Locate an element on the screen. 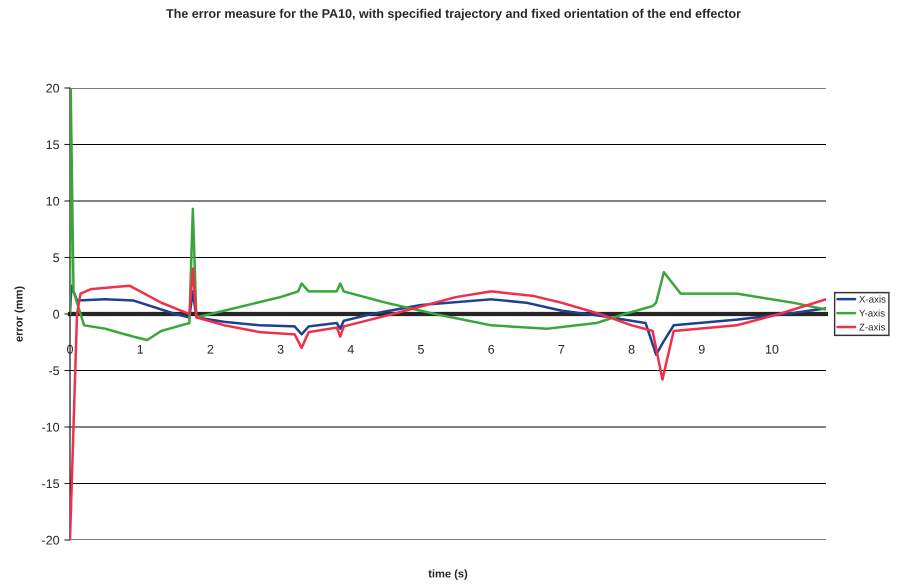 Image resolution: width=907 pixels, height=584 pixels. chart-title: The error measure for the PA10, with specified trajectory and fixed orientation of the end effector is located at coordinates (453, 14).